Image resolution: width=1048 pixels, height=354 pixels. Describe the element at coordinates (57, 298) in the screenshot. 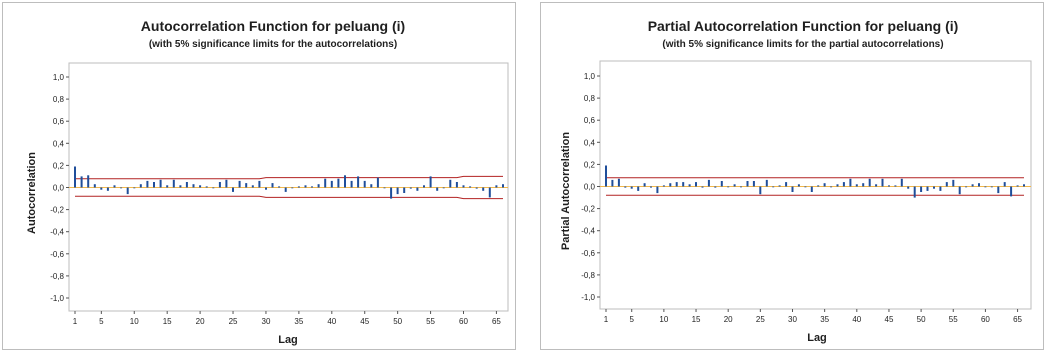

I see `acf-y-tick-label: -1,0` at that location.